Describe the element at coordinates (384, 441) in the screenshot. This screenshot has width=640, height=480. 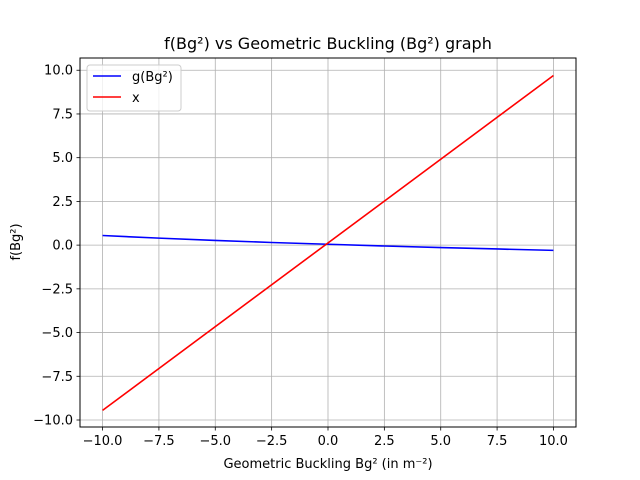
I see `x-tick-label: 2.5` at that location.